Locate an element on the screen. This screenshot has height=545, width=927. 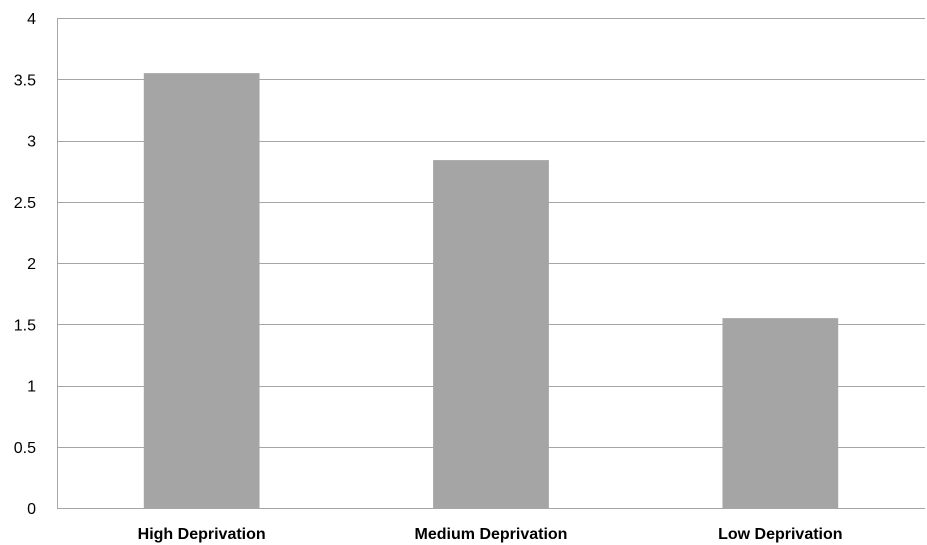
x-tick-label: Medium Deprivation is located at coordinates (491, 534).